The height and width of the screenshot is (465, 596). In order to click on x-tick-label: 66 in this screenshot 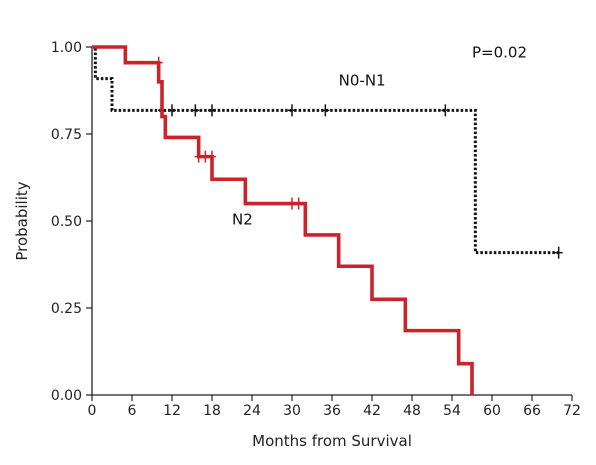, I will do `click(532, 411)`.